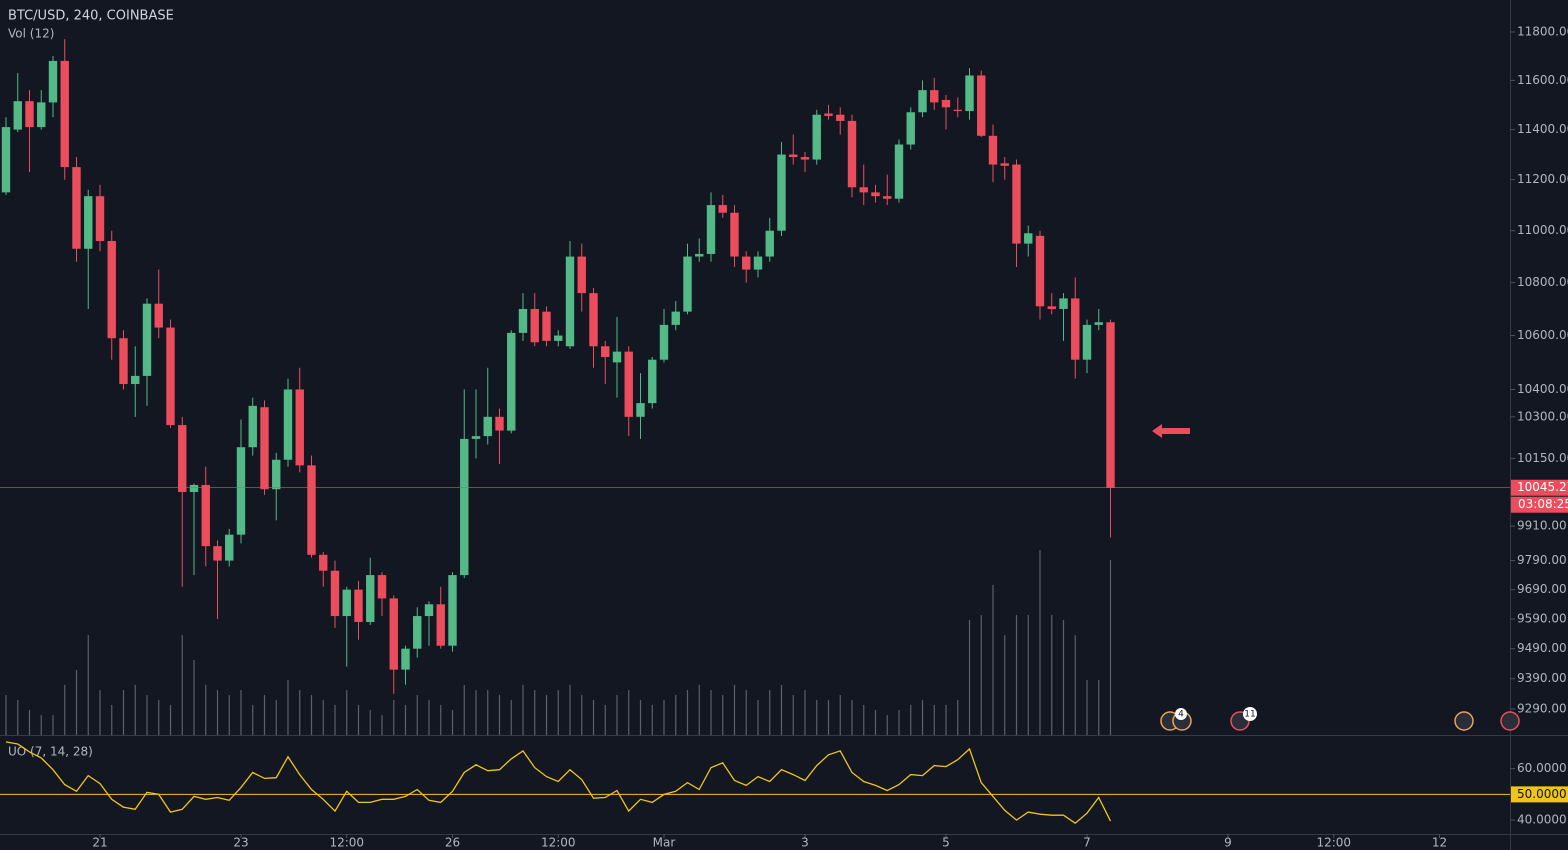  I want to click on y-tick-label: 11200.00, so click(1542, 179).